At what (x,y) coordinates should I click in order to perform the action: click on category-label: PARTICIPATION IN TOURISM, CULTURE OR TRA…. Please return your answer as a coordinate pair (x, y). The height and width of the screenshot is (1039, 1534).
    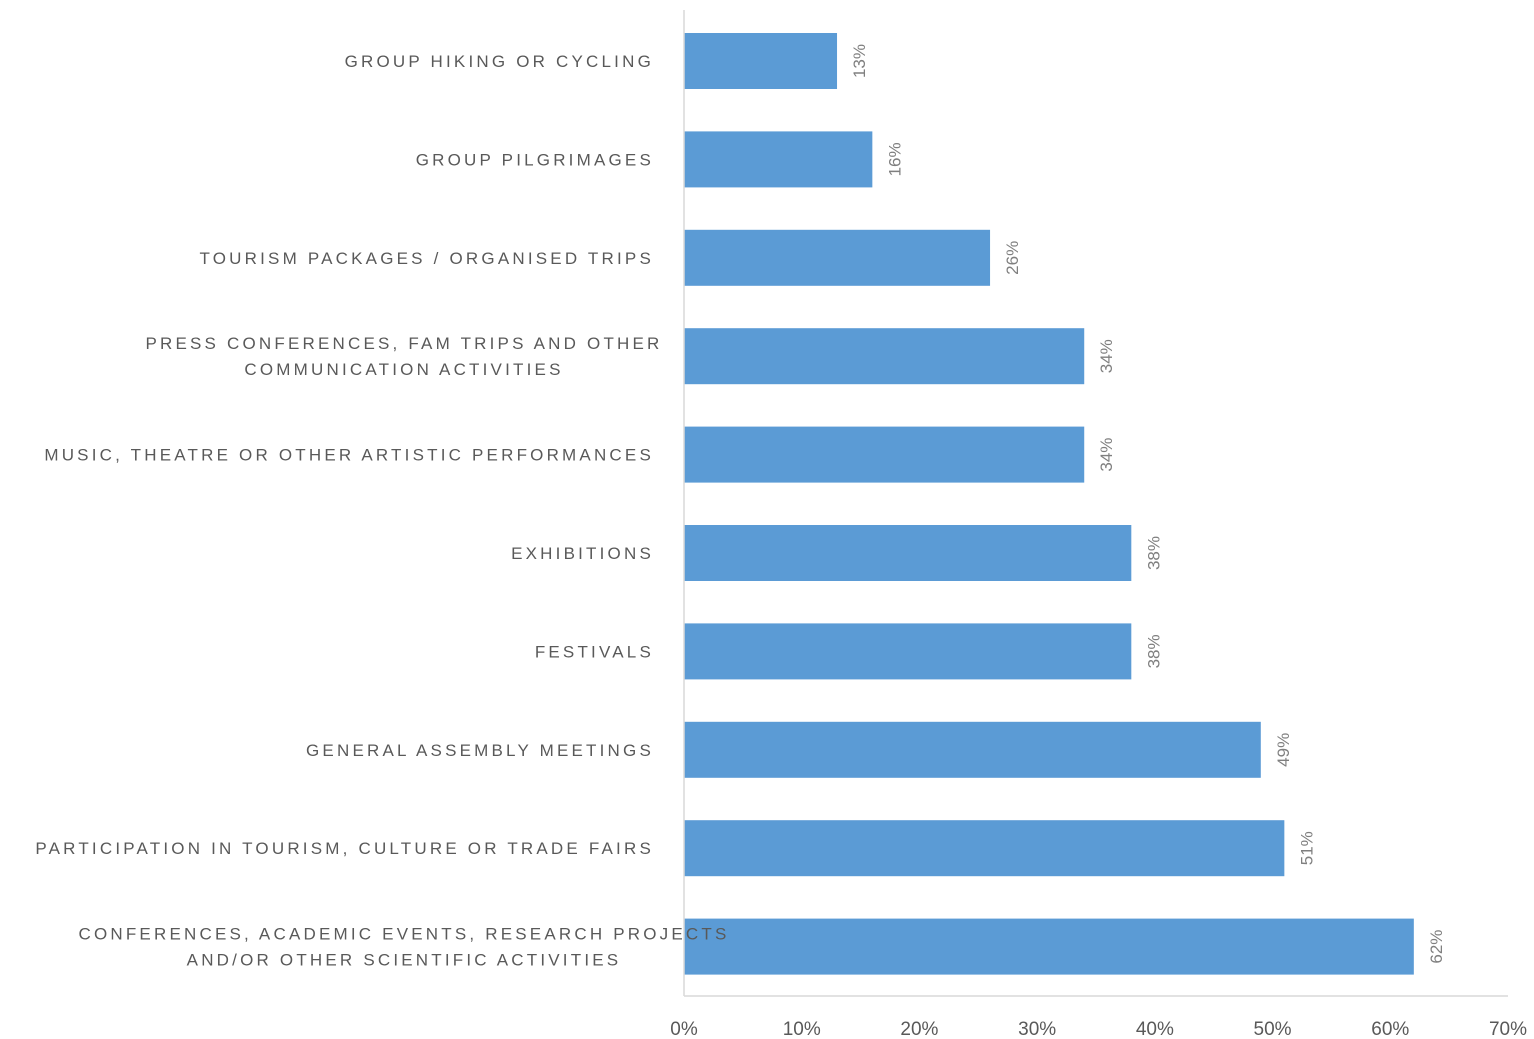
    Looking at the image, I should click on (344, 848).